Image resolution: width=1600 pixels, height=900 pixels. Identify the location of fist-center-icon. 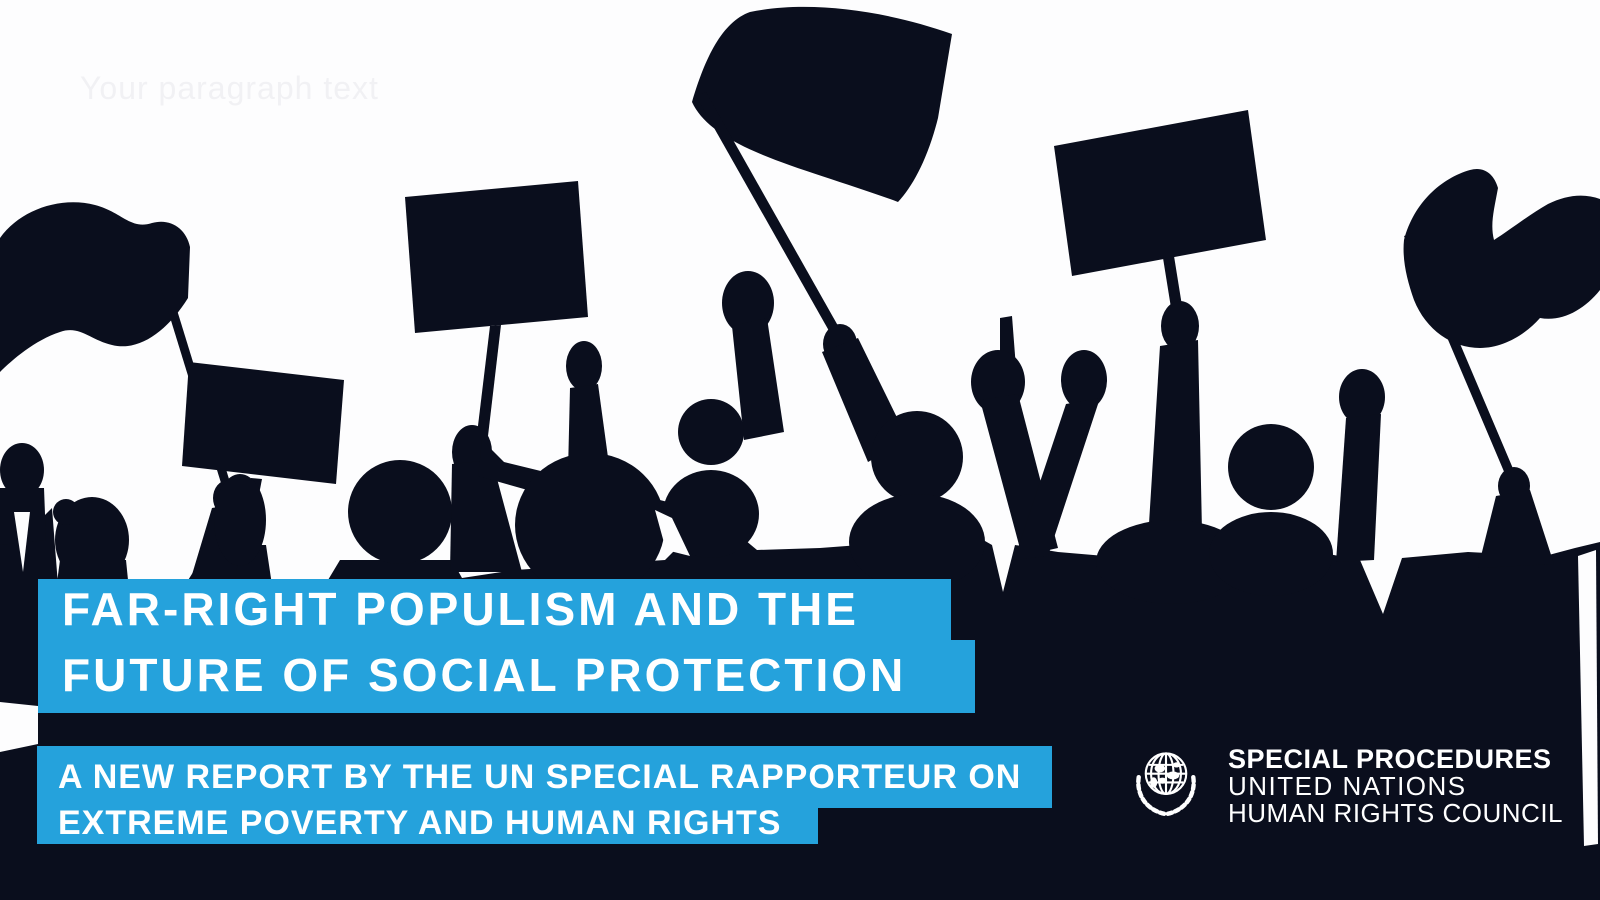
(753, 355).